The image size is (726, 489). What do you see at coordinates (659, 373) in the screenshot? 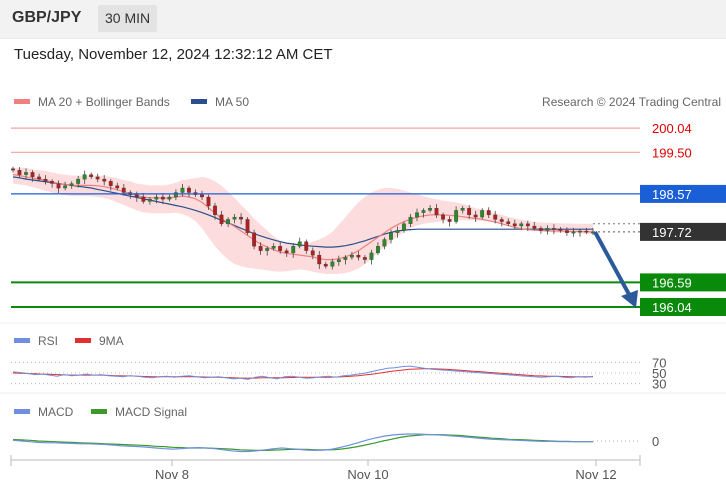
I see `rsi-level-label: 50` at bounding box center [659, 373].